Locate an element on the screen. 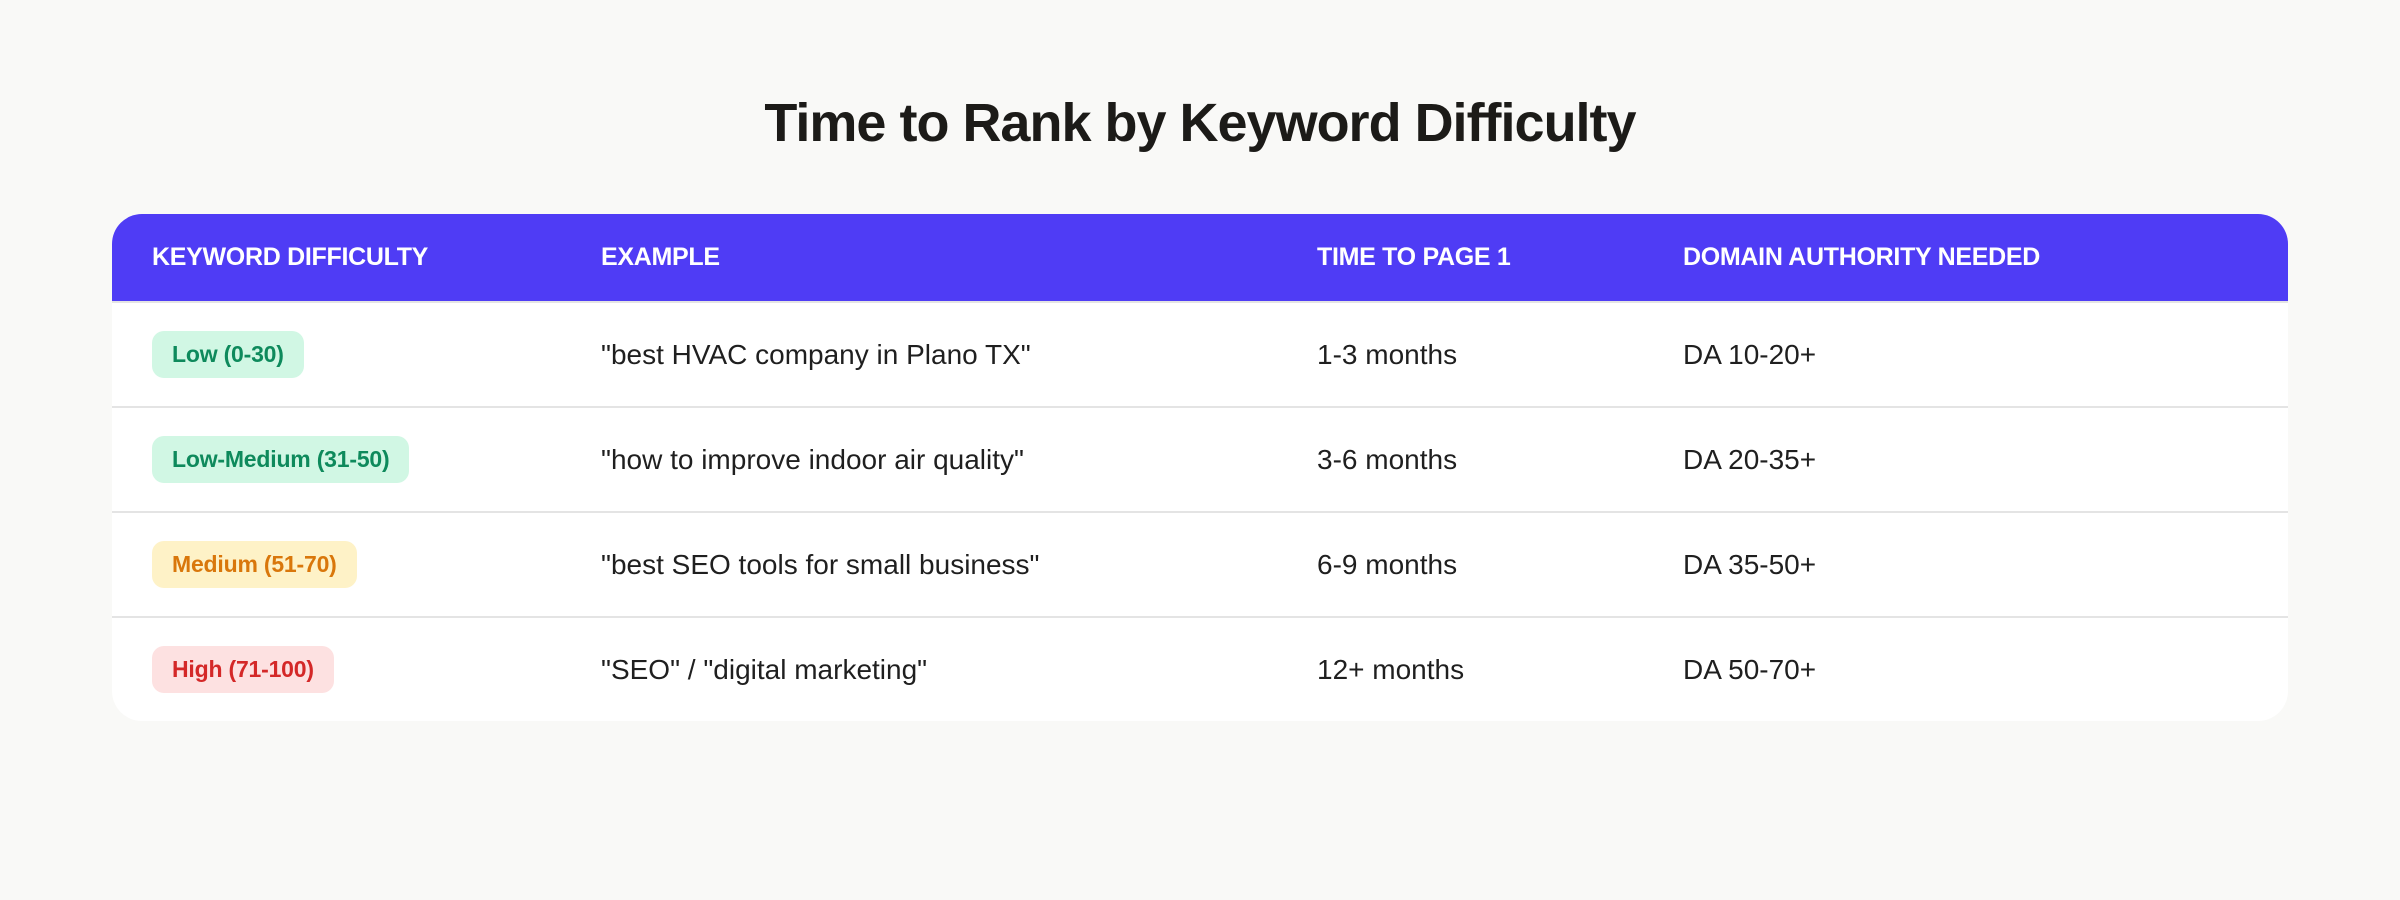 The width and height of the screenshot is (2400, 900). time-cell: 6-9 months is located at coordinates (1387, 564).